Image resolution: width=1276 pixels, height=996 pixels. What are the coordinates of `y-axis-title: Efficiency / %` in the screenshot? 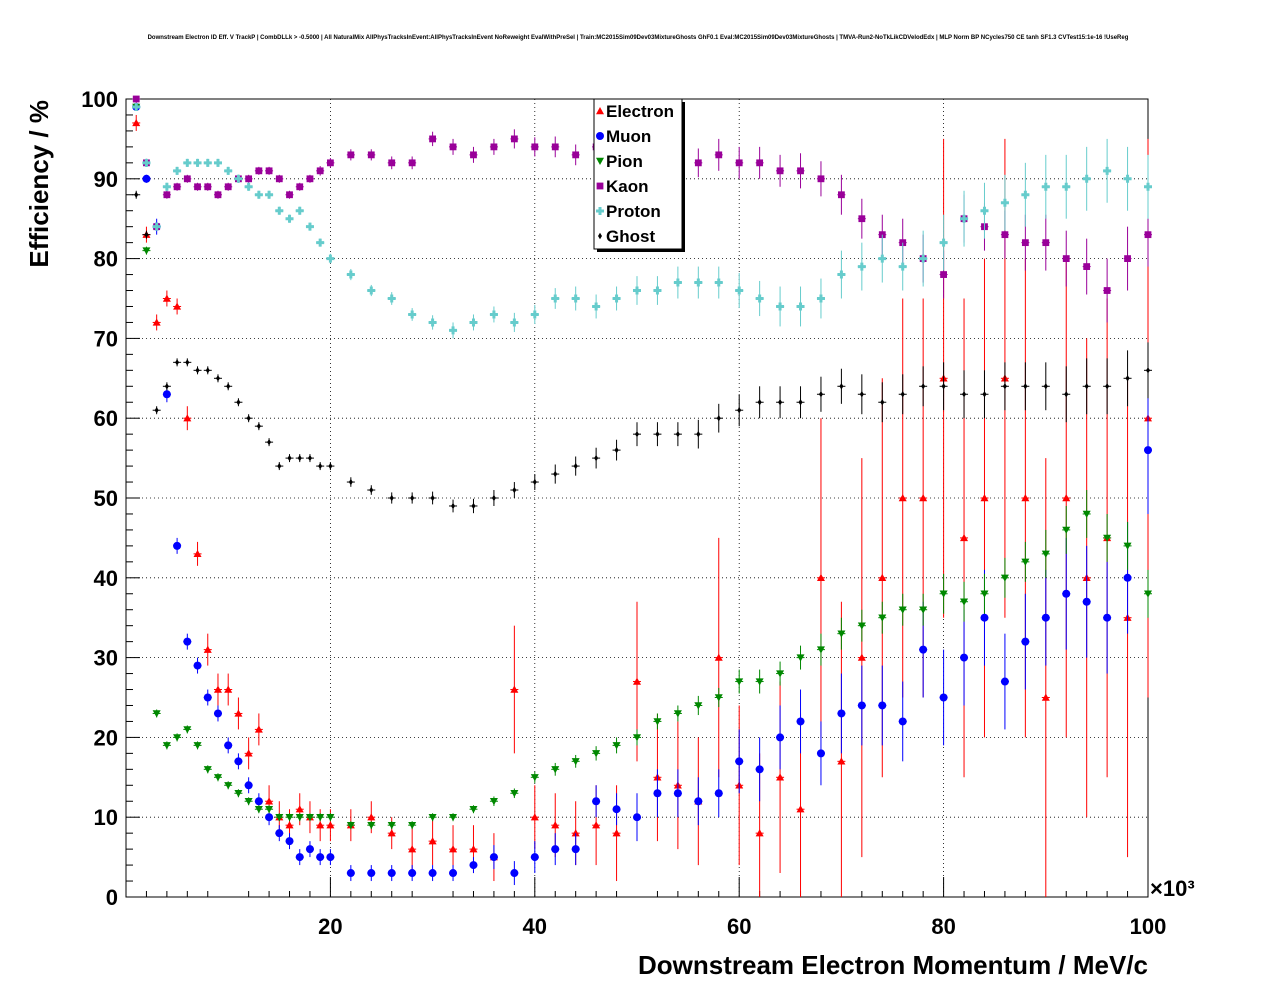 It's located at (39, 184).